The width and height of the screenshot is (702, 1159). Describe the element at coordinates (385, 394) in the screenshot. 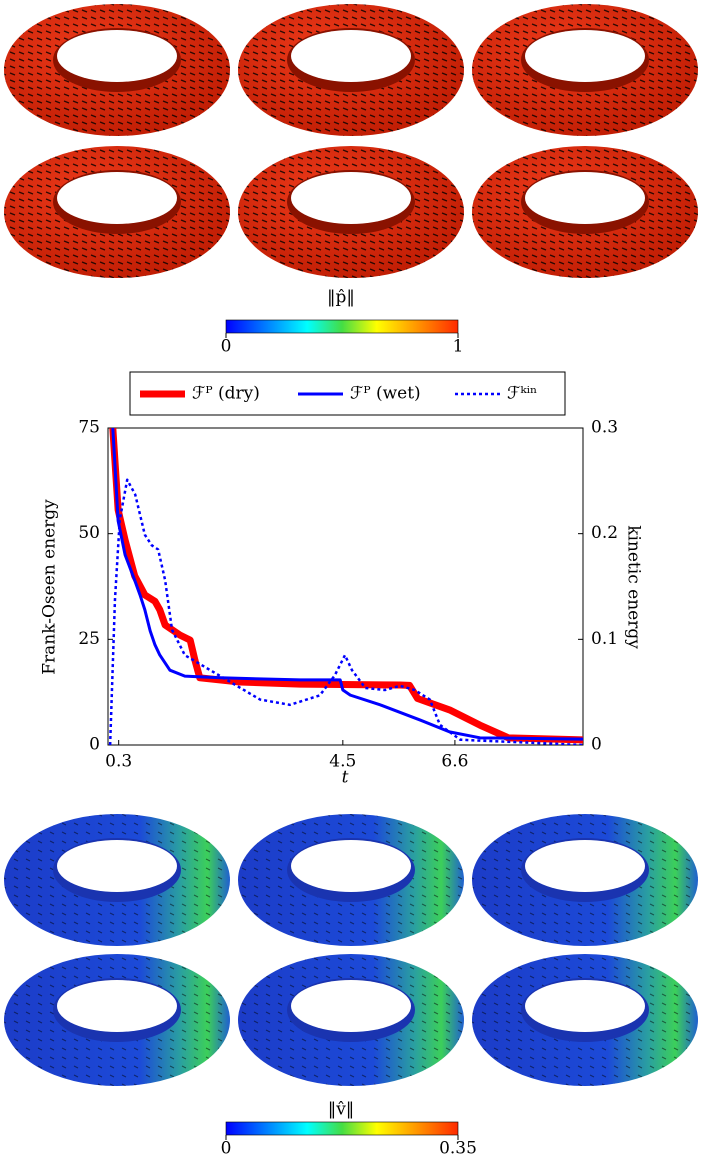

I see `legend-label: ℱᴾ (wet)` at that location.